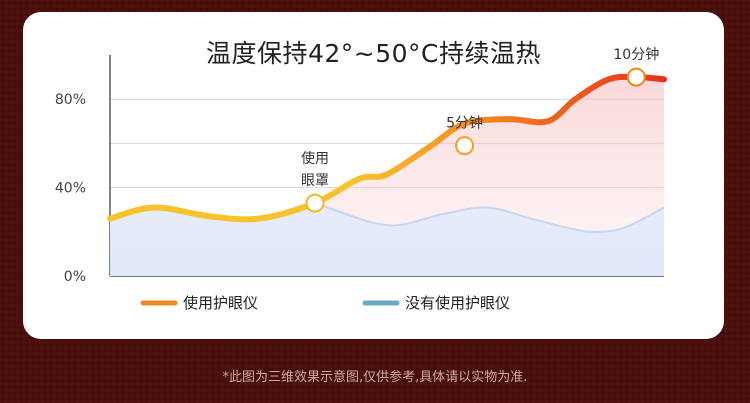 Image resolution: width=750 pixels, height=403 pixels. Describe the element at coordinates (70, 189) in the screenshot. I see `y-tick-label: 40%` at that location.